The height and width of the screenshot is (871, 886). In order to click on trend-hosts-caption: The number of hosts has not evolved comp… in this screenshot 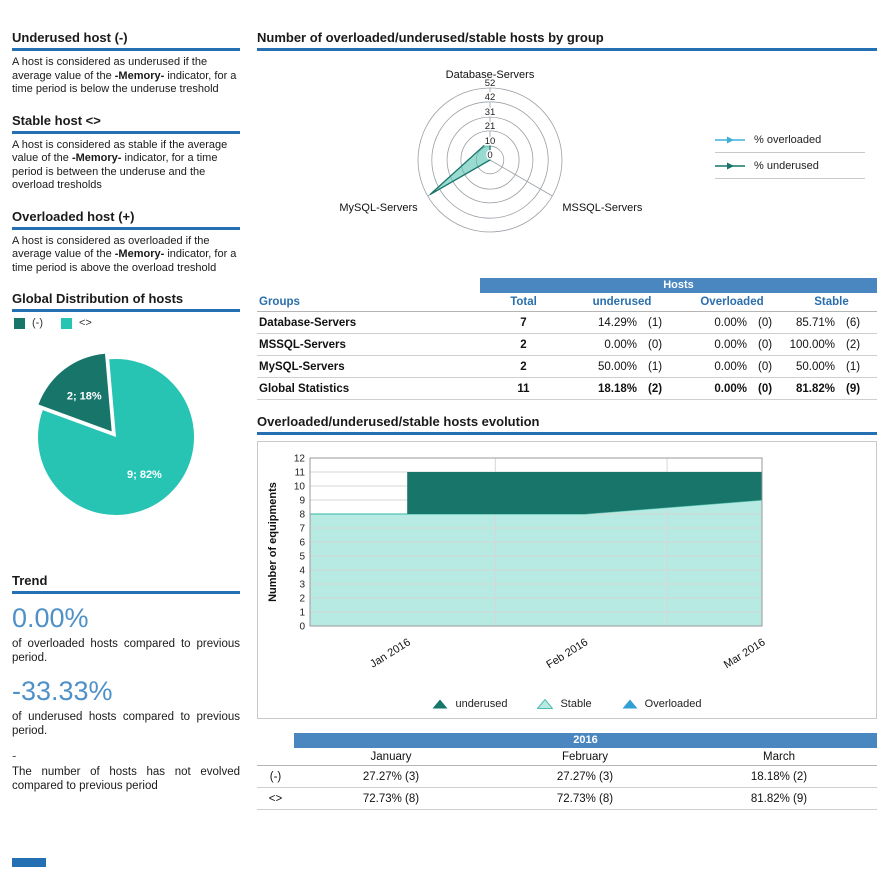, I will do `click(126, 779)`.